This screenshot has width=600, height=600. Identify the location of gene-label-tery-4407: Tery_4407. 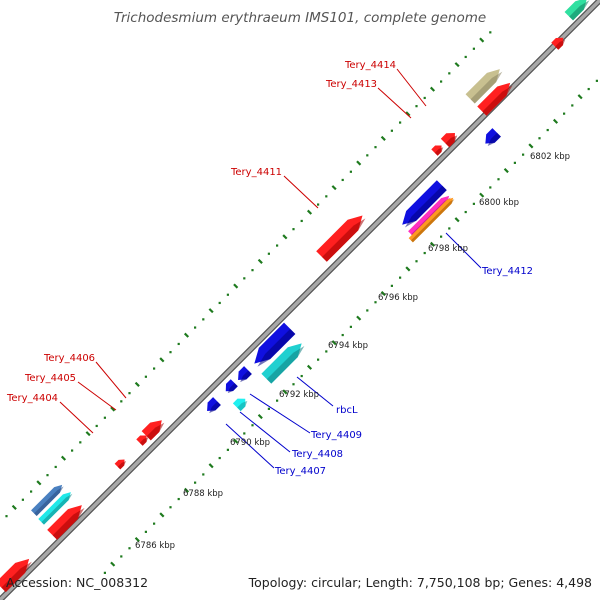
(300, 471).